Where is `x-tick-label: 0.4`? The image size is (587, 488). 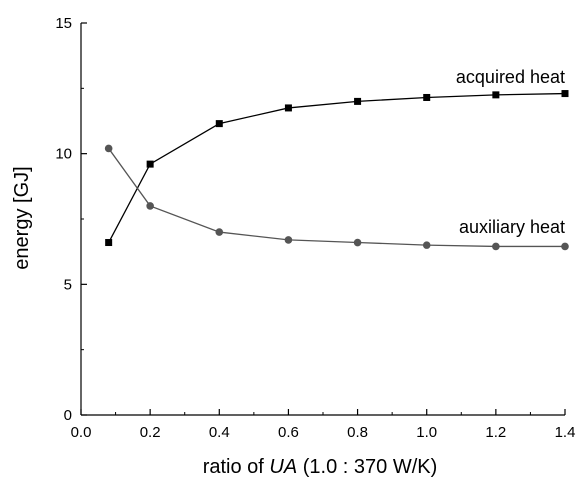
x-tick-label: 0.4 is located at coordinates (219, 432).